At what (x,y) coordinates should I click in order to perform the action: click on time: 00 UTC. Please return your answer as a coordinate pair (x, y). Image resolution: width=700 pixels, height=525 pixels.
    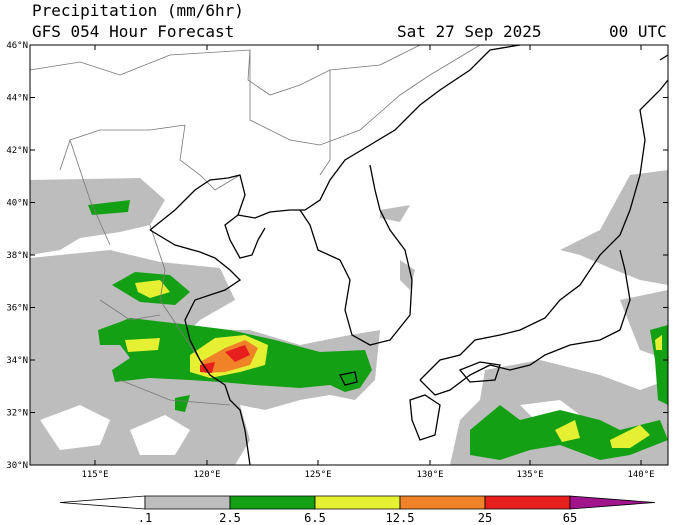
    Looking at the image, I should click on (638, 31).